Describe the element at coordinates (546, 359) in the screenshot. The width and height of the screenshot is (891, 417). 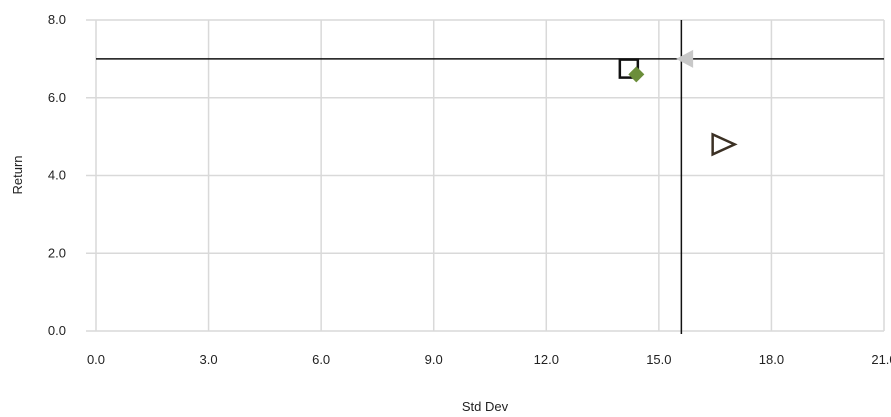
I see `x-tick-label: 12.0` at that location.